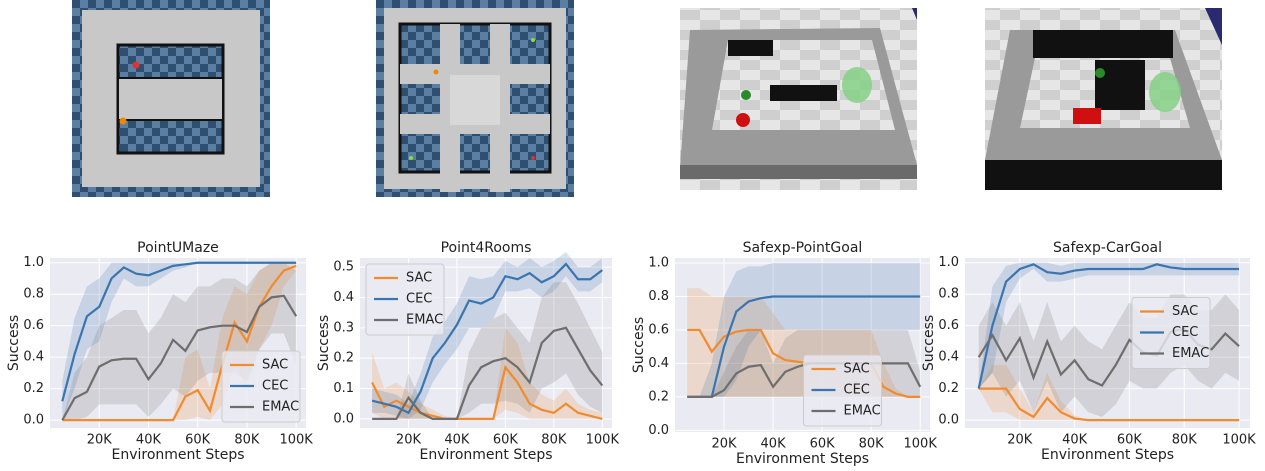 Image resolution: width=1265 pixels, height=471 pixels. What do you see at coordinates (486, 248) in the screenshot?
I see `chart-title: Point4Rooms` at bounding box center [486, 248].